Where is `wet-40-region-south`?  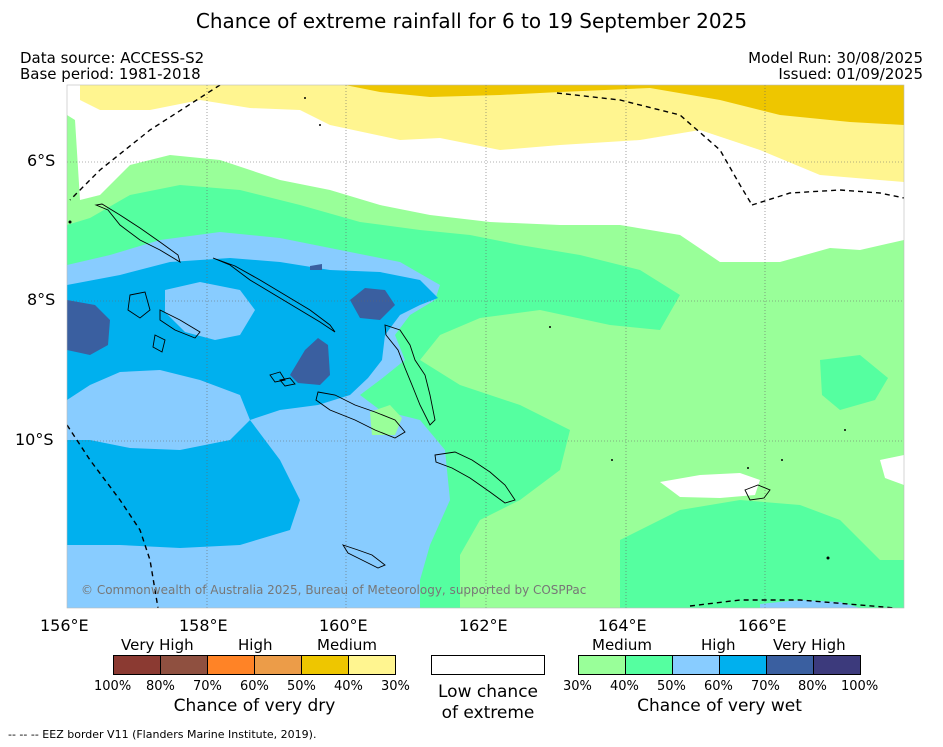
wet-40-region-south is located at coordinates (762, 554).